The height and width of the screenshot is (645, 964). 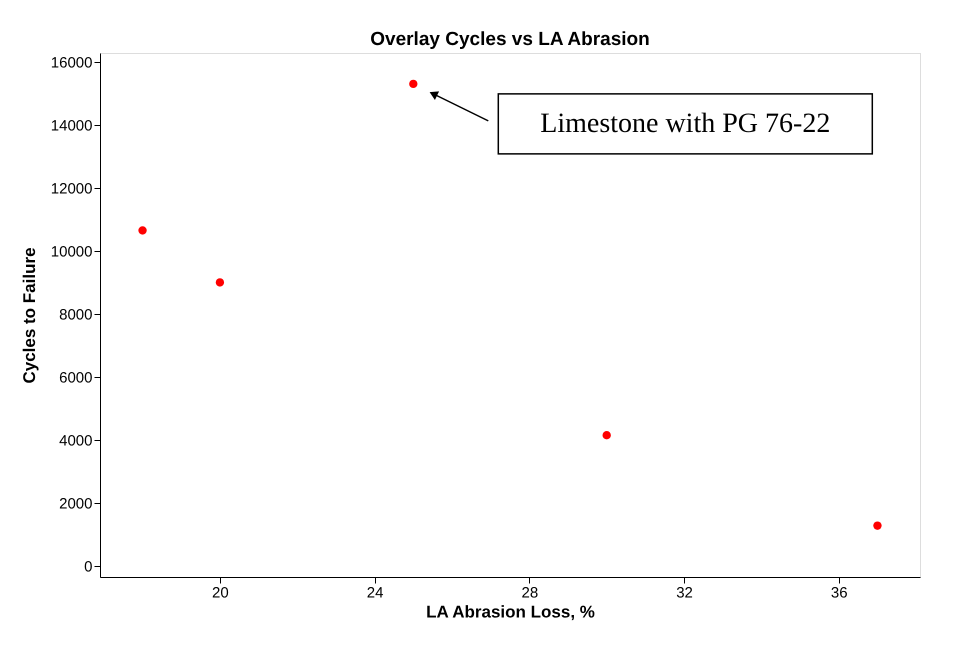 I want to click on chart-title: Overlay Cycles vs LA Abrasion, so click(x=510, y=39).